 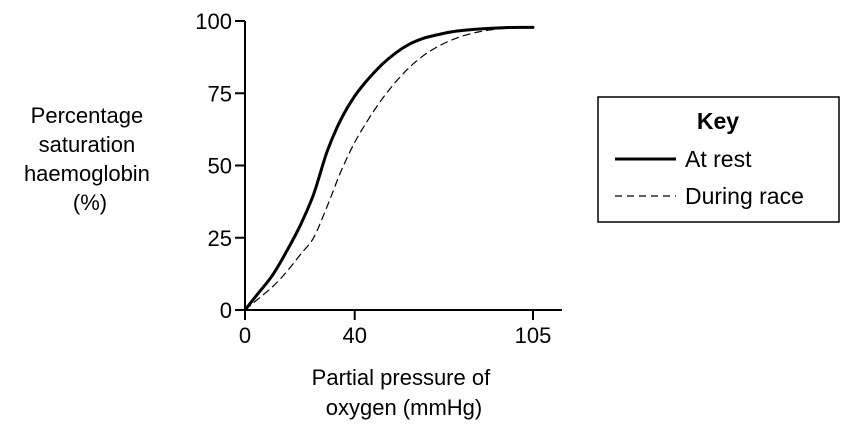 I want to click on legend-title: Key, so click(x=718, y=121).